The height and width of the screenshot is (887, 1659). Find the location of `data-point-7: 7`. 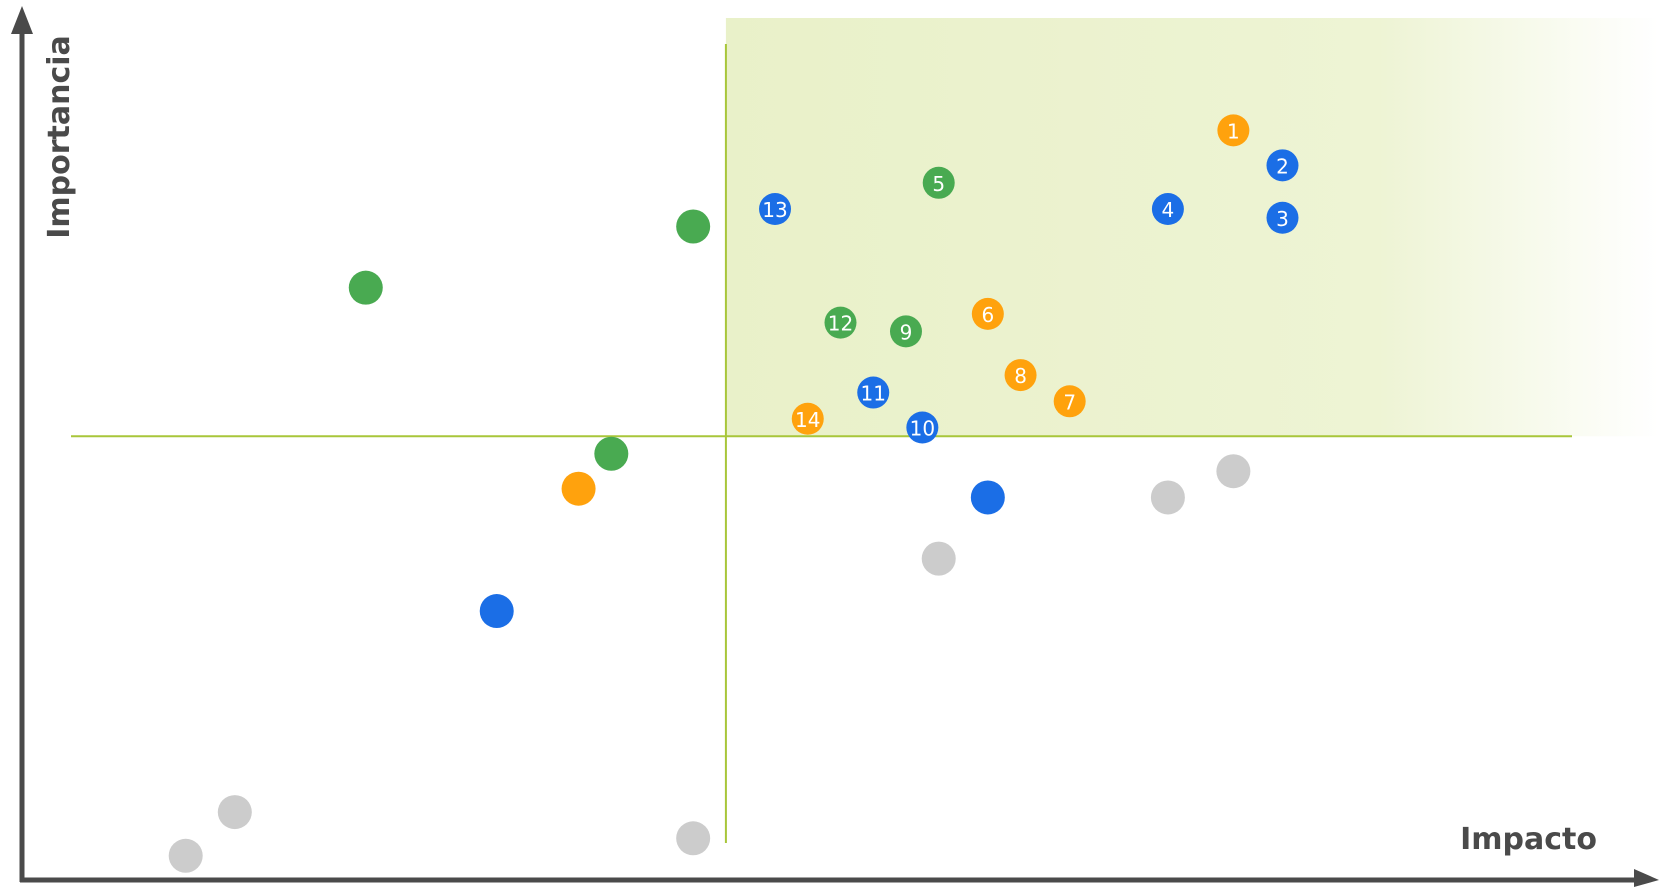

data-point-7: 7 is located at coordinates (1069, 401).